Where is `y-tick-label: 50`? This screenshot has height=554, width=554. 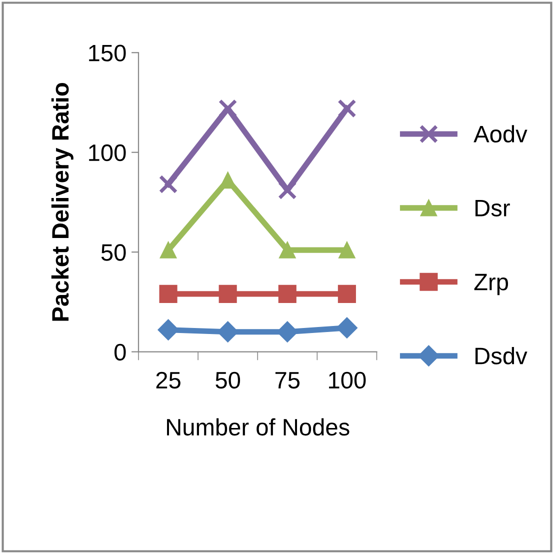 y-tick-label: 50 is located at coordinates (113, 252).